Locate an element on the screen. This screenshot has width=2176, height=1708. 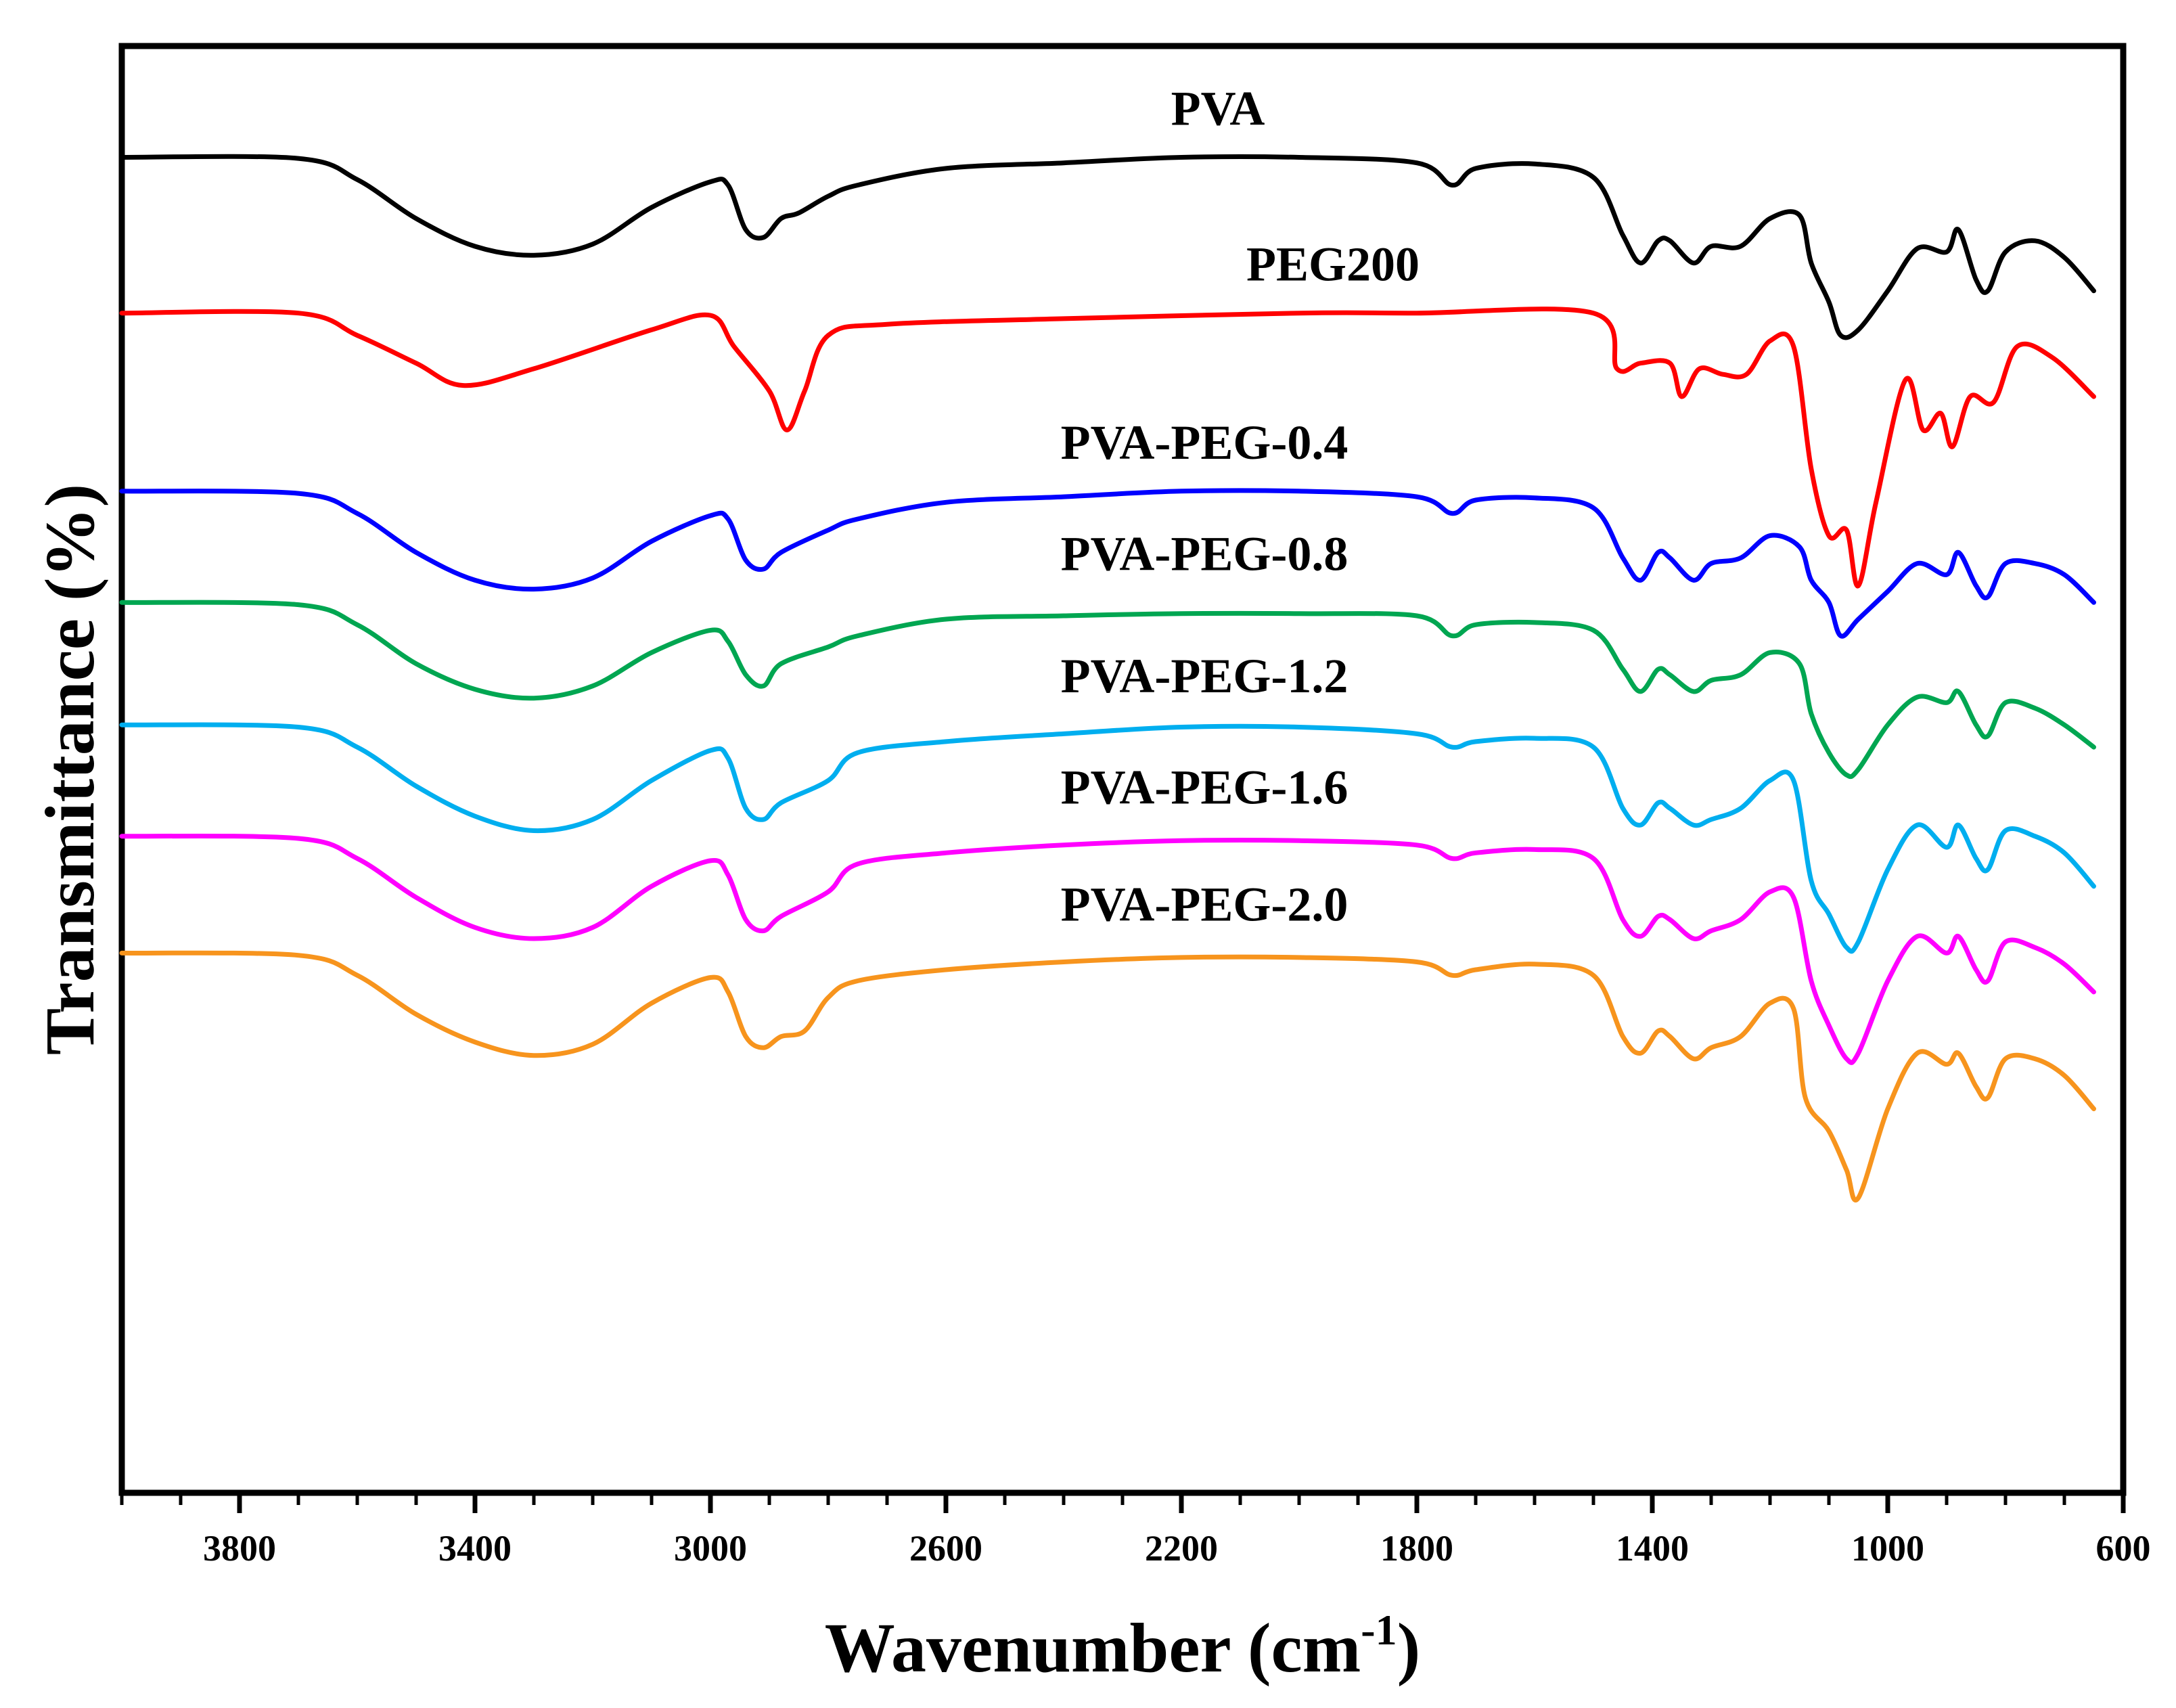
series-label: PVA is located at coordinates (1218, 108).